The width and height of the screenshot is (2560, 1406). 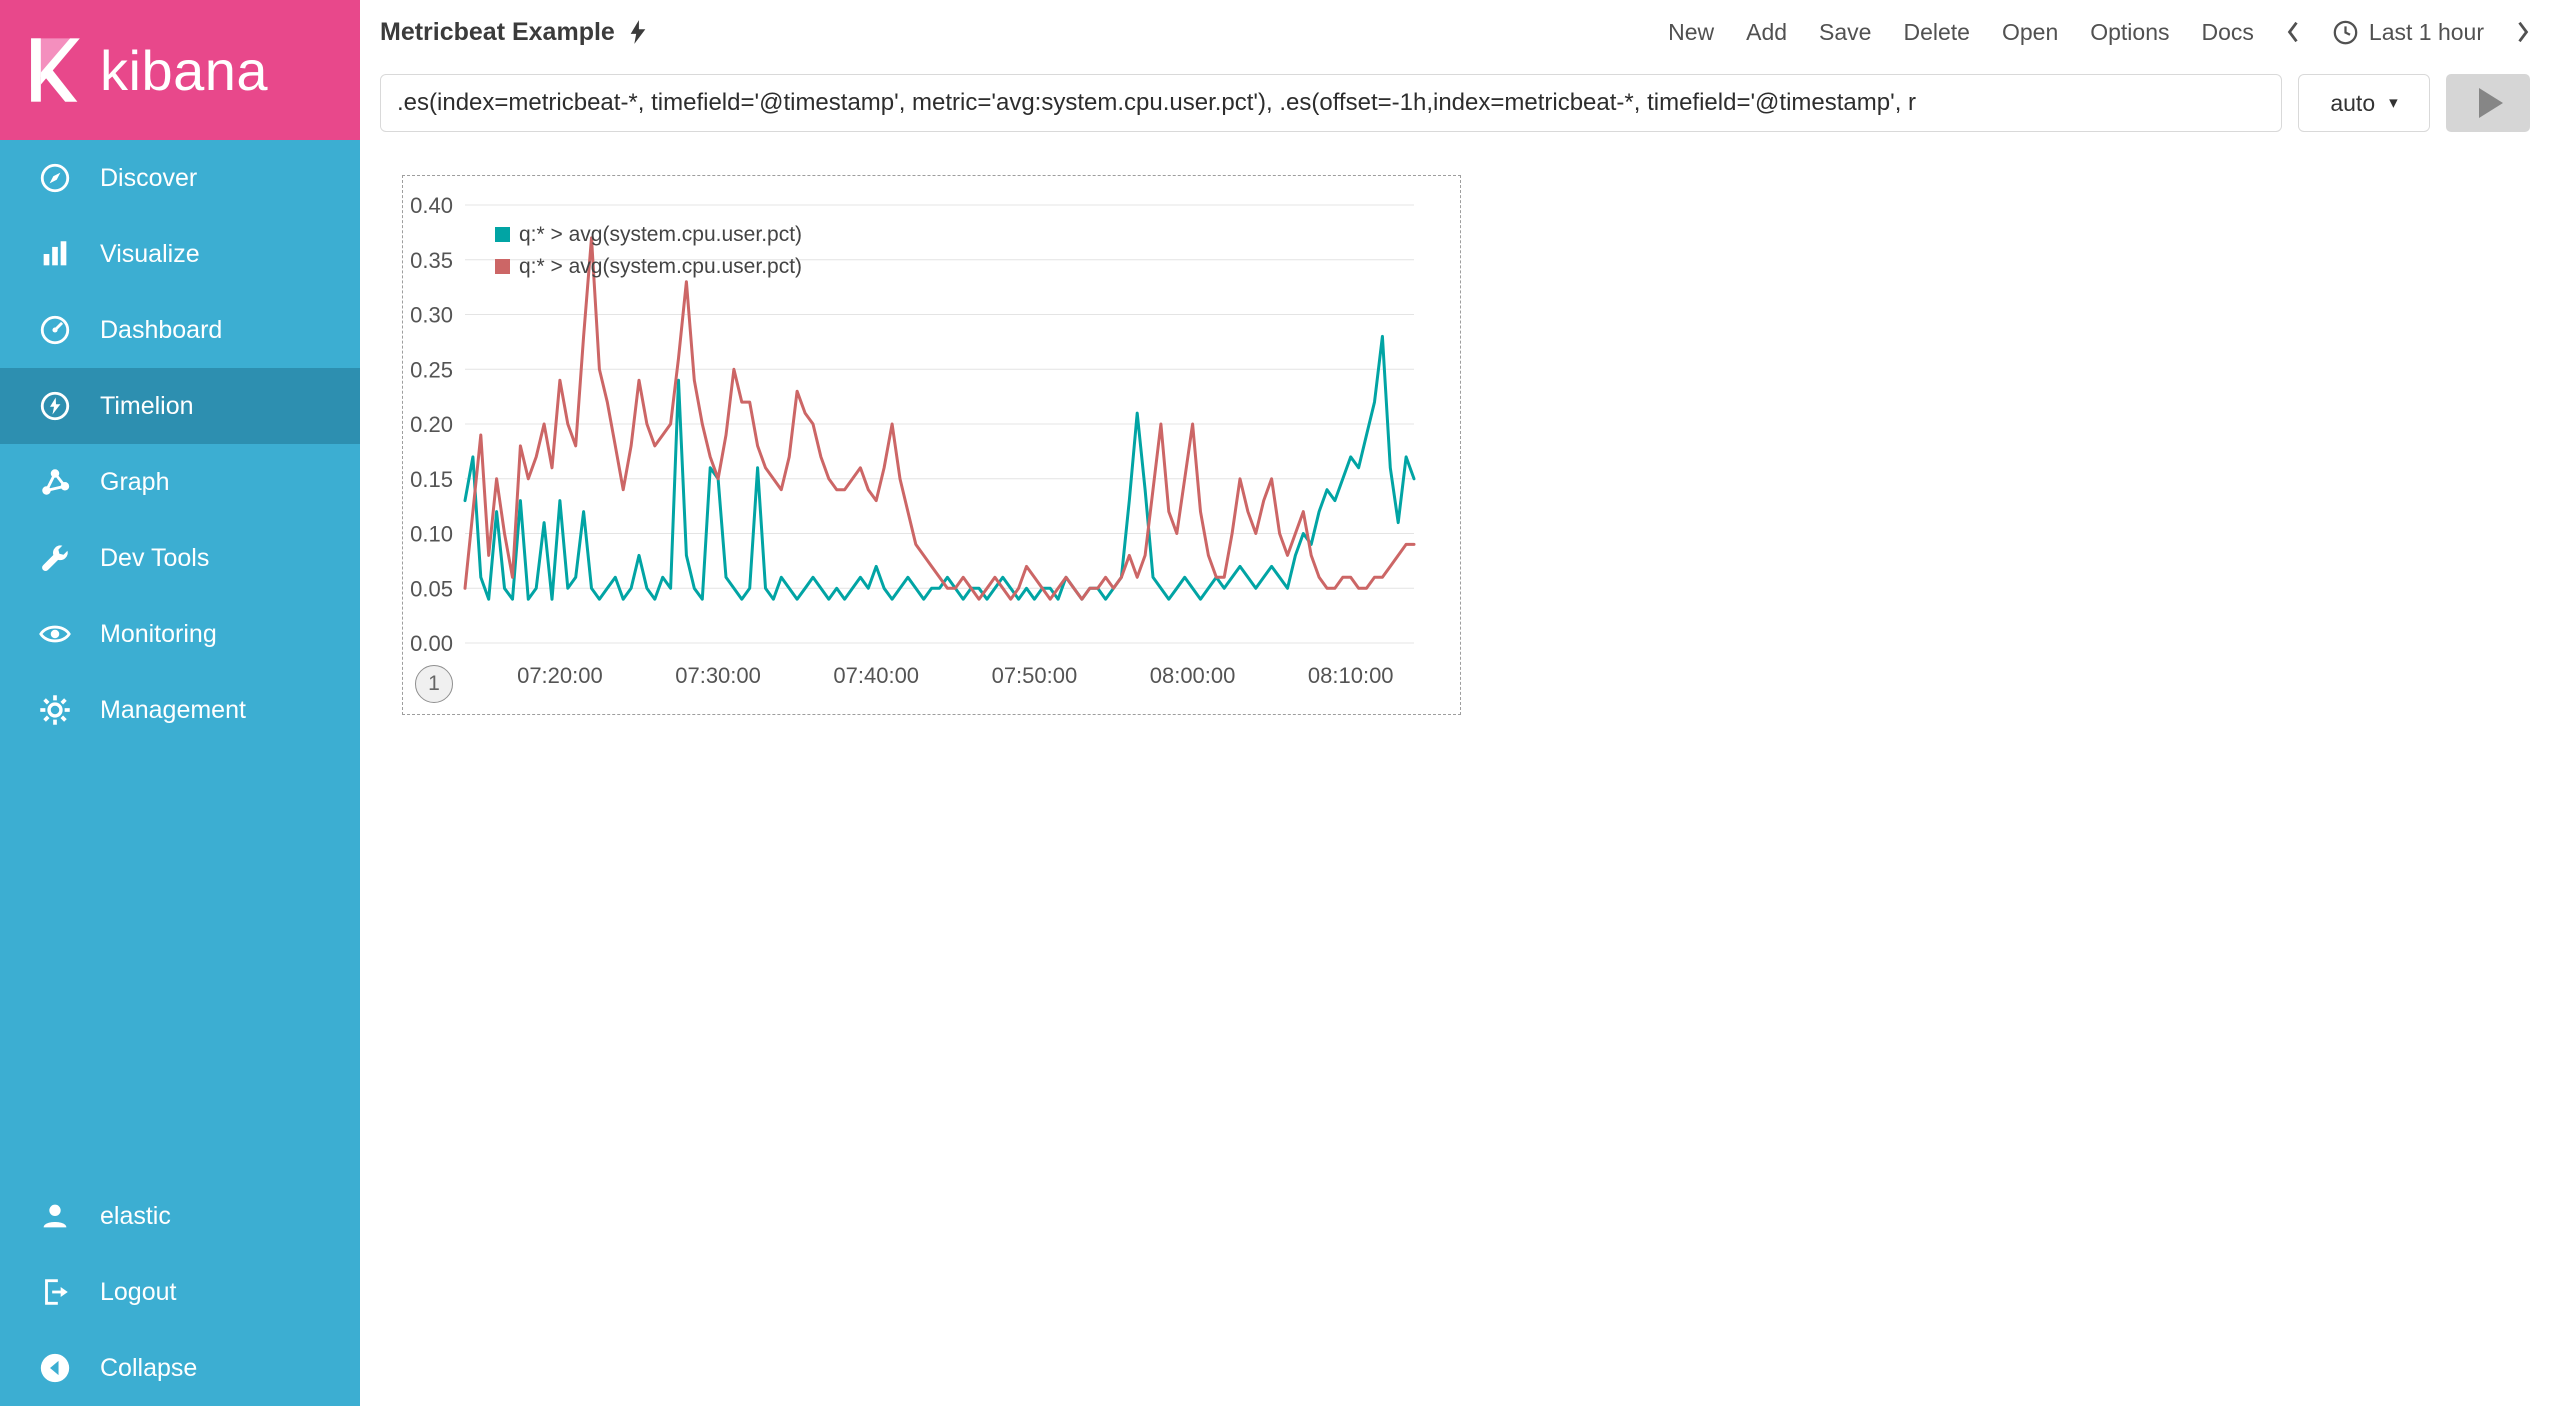 What do you see at coordinates (502, 266) in the screenshot?
I see `series-2-swatch-icon` at bounding box center [502, 266].